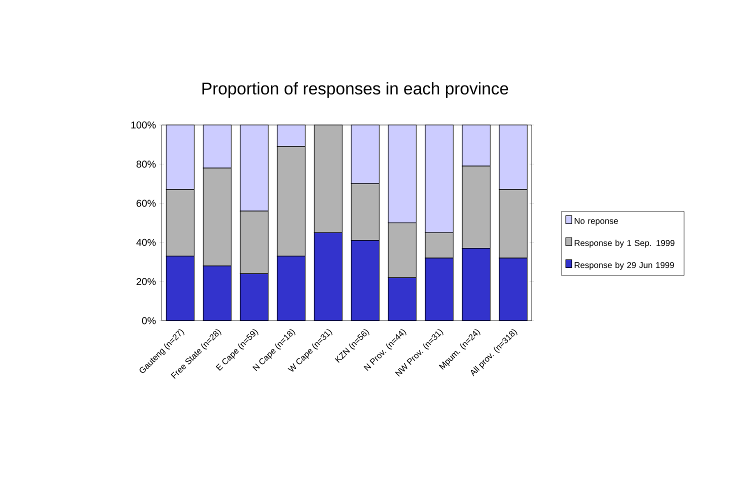  Describe the element at coordinates (624, 266) in the screenshot. I see `legend-label: Response by 29 Jun 1999` at that location.